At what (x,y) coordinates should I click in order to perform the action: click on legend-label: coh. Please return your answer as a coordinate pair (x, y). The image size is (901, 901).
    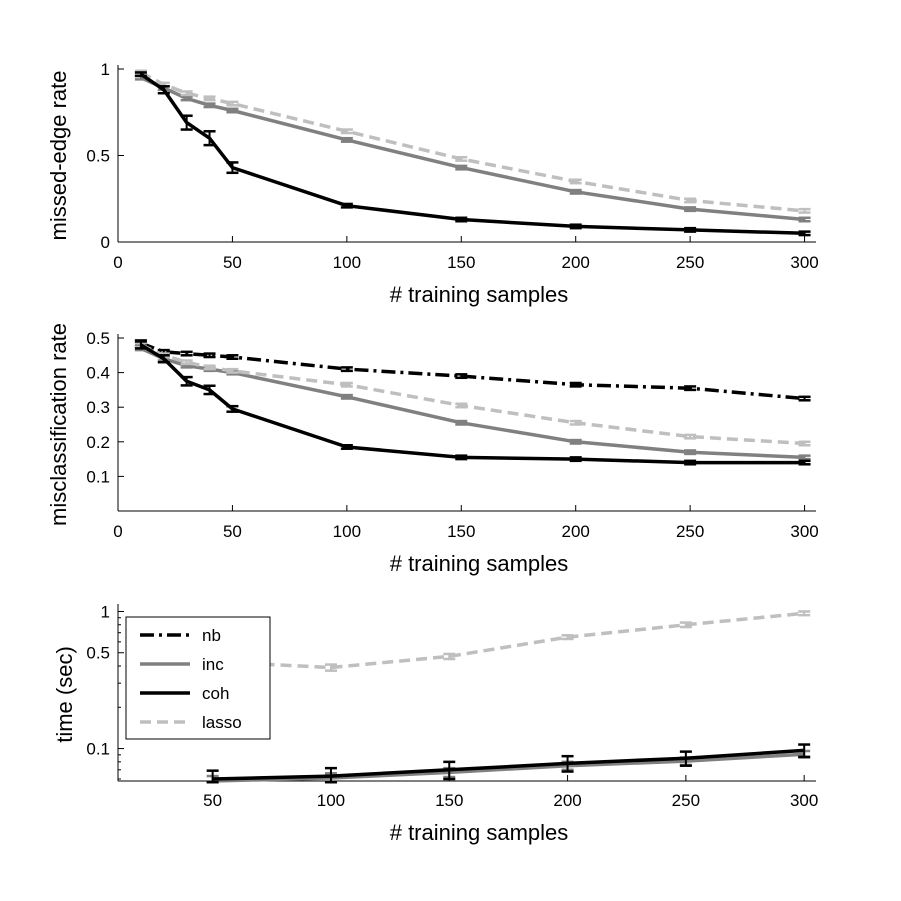
    Looking at the image, I should click on (215, 693).